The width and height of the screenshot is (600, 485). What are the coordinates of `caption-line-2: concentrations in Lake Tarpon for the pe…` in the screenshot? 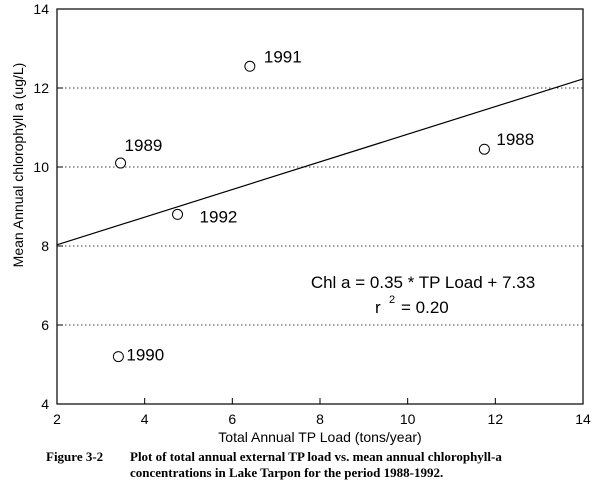 It's located at (287, 472).